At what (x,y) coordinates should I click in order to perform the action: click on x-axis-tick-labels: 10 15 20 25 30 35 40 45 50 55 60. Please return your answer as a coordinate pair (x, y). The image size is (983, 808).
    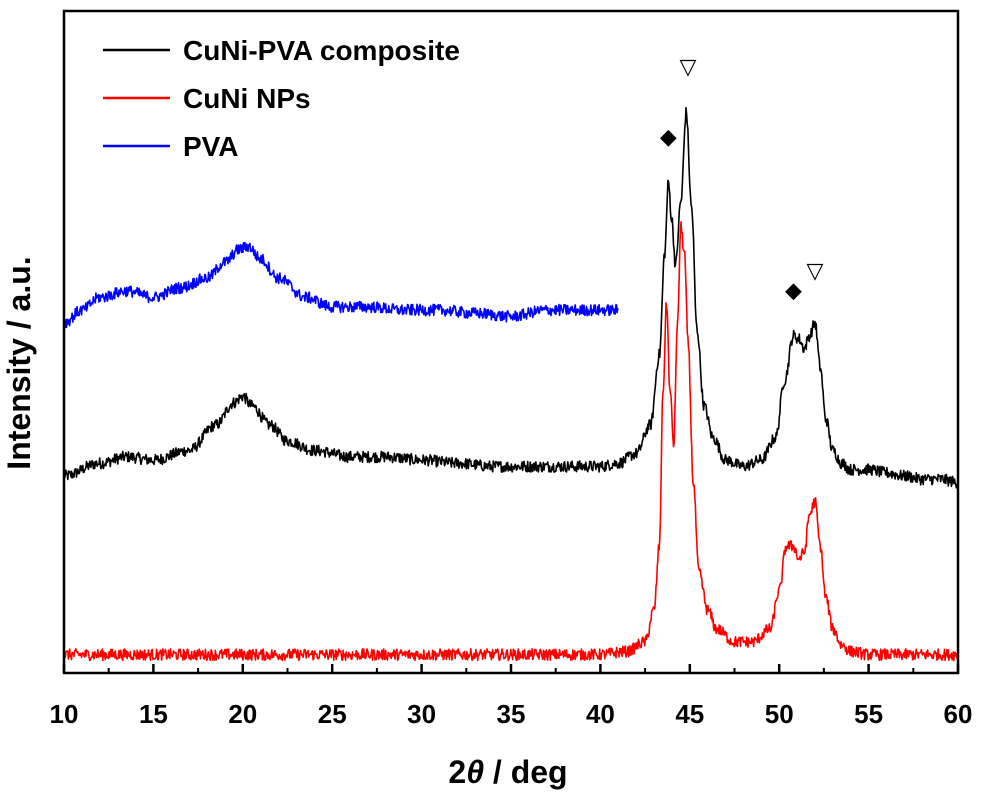
    Looking at the image, I should click on (511, 714).